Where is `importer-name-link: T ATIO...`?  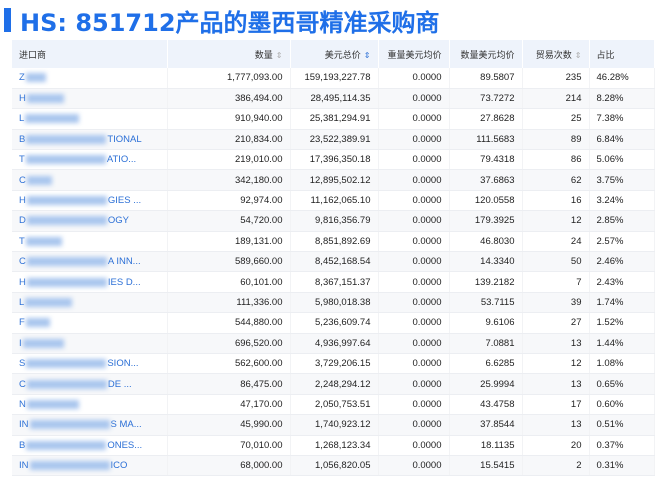
importer-name-link: T ATIO... is located at coordinates (90, 160).